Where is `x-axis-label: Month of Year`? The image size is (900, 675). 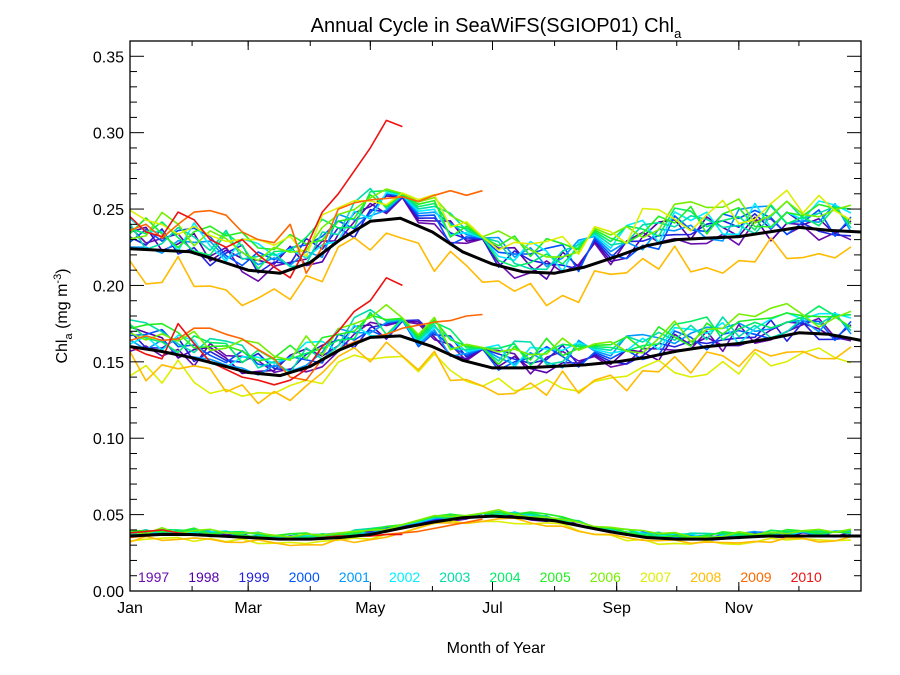 x-axis-label: Month of Year is located at coordinates (496, 648).